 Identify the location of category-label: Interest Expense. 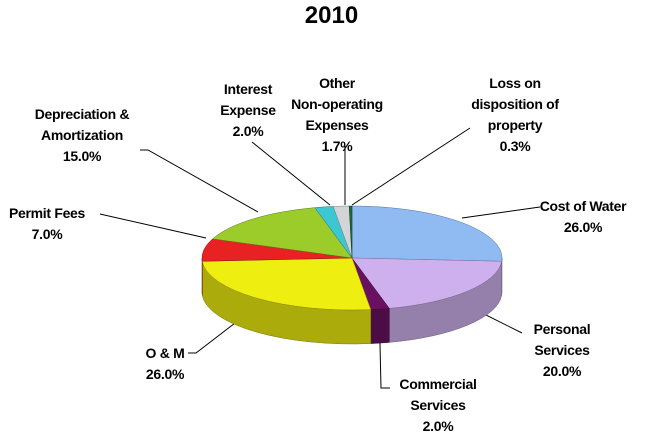
(248, 99).